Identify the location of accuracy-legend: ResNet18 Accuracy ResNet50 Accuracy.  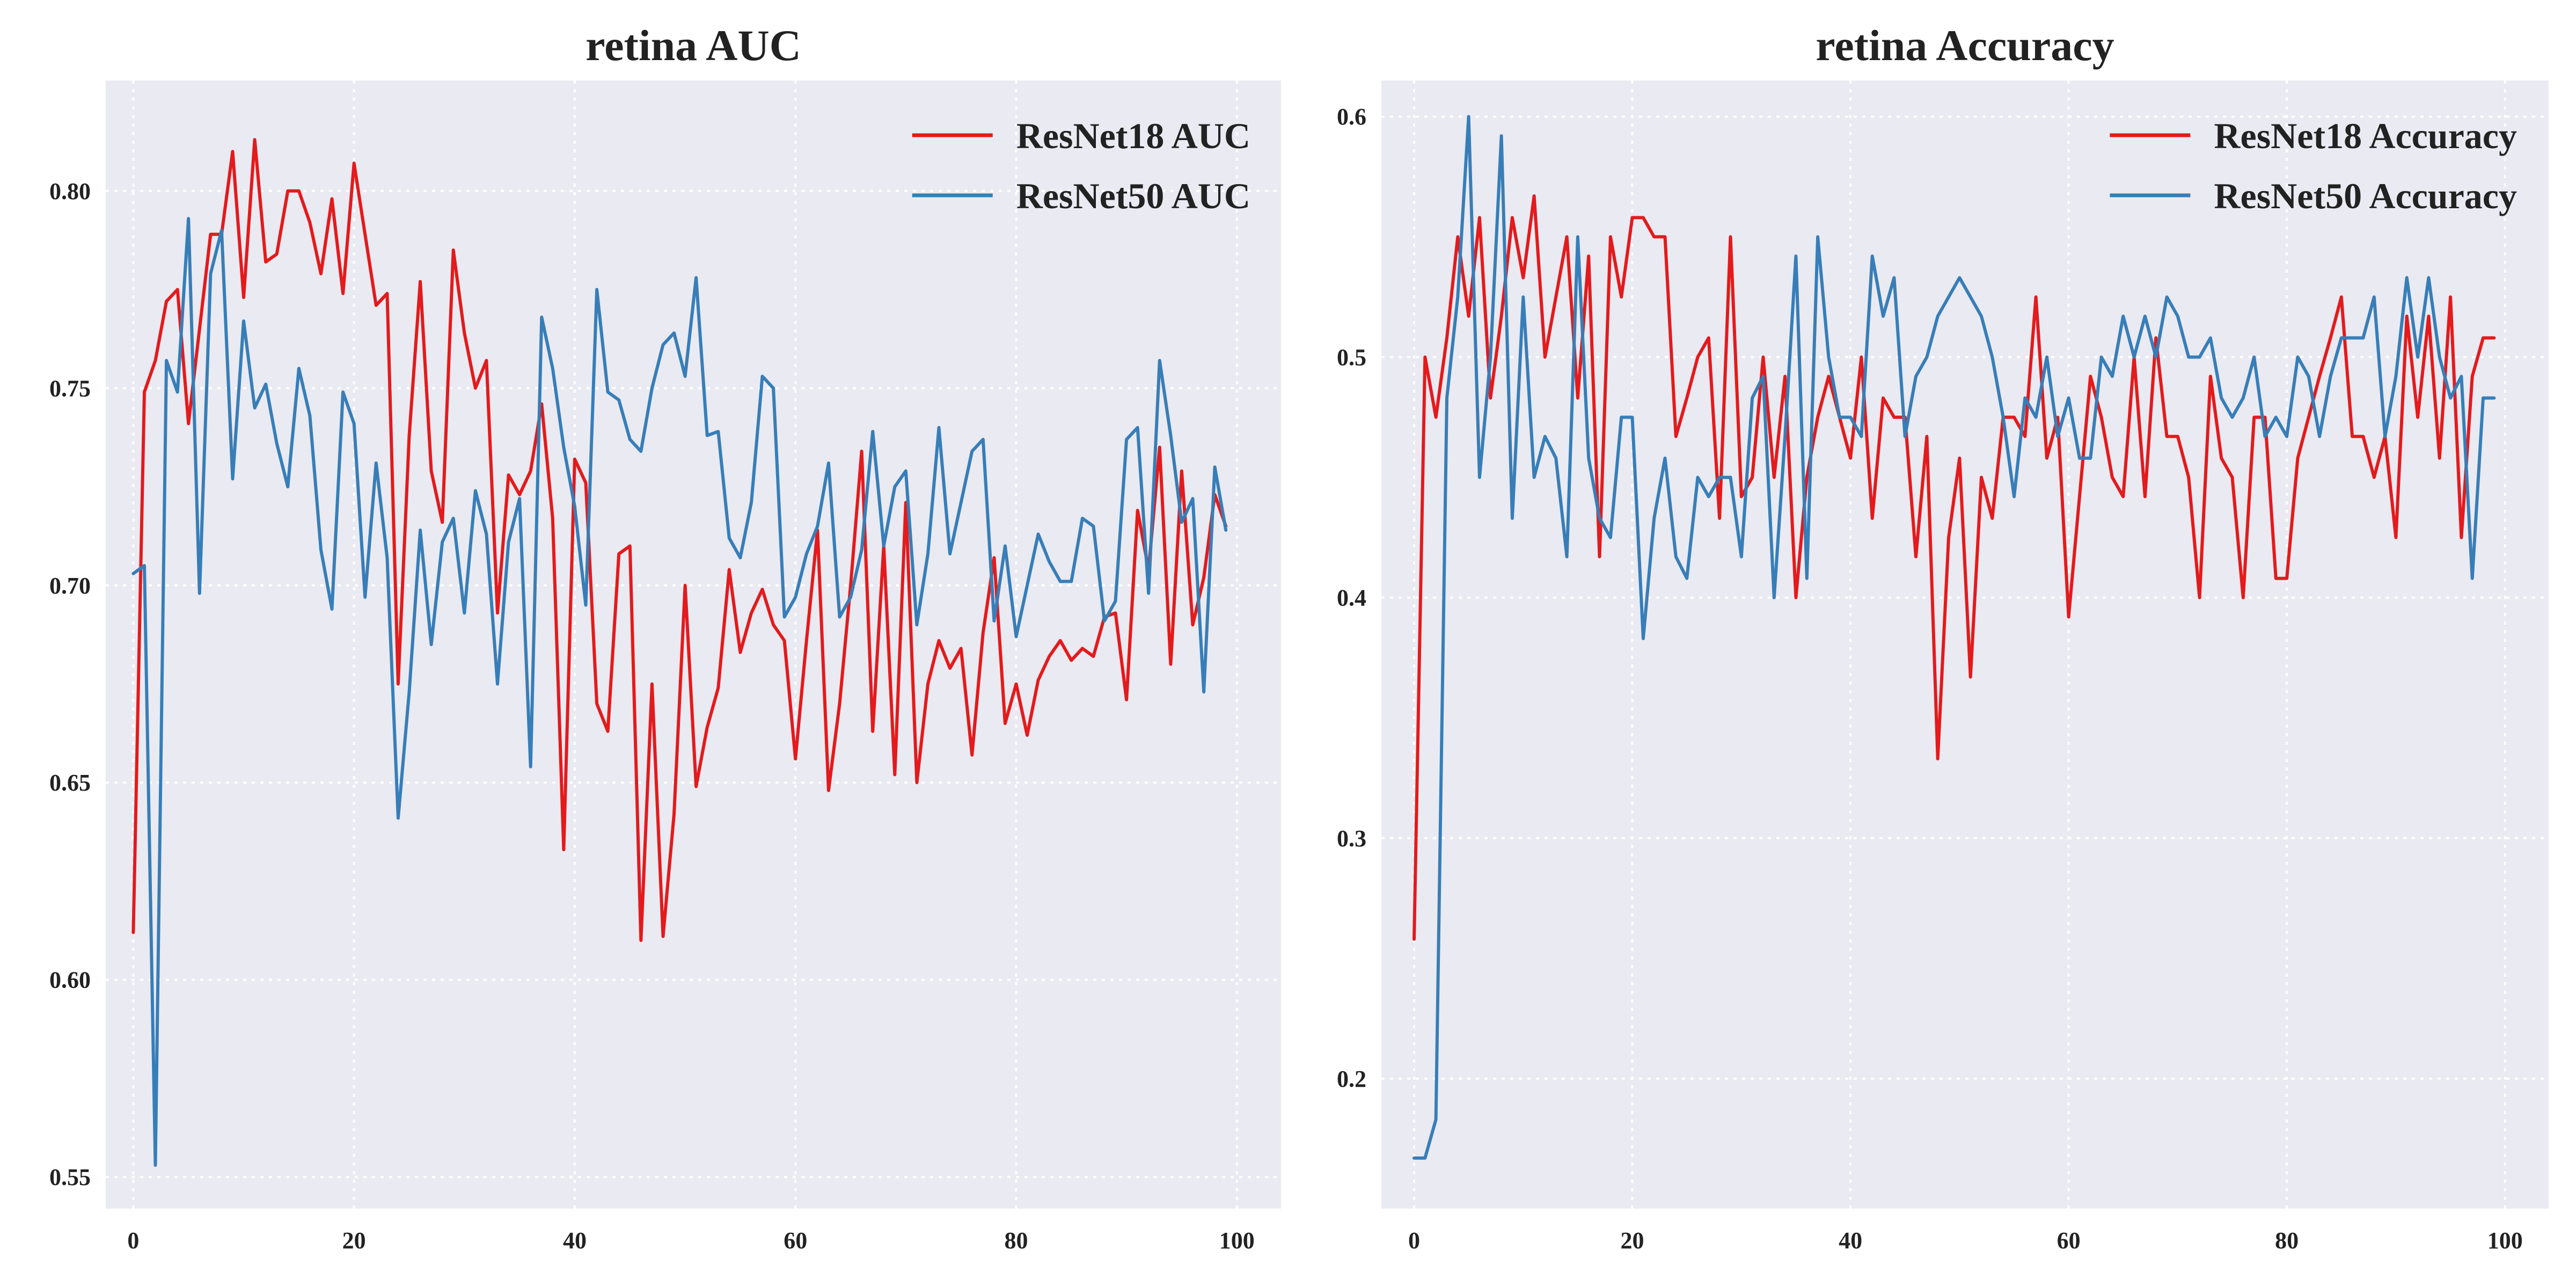
(2313, 165).